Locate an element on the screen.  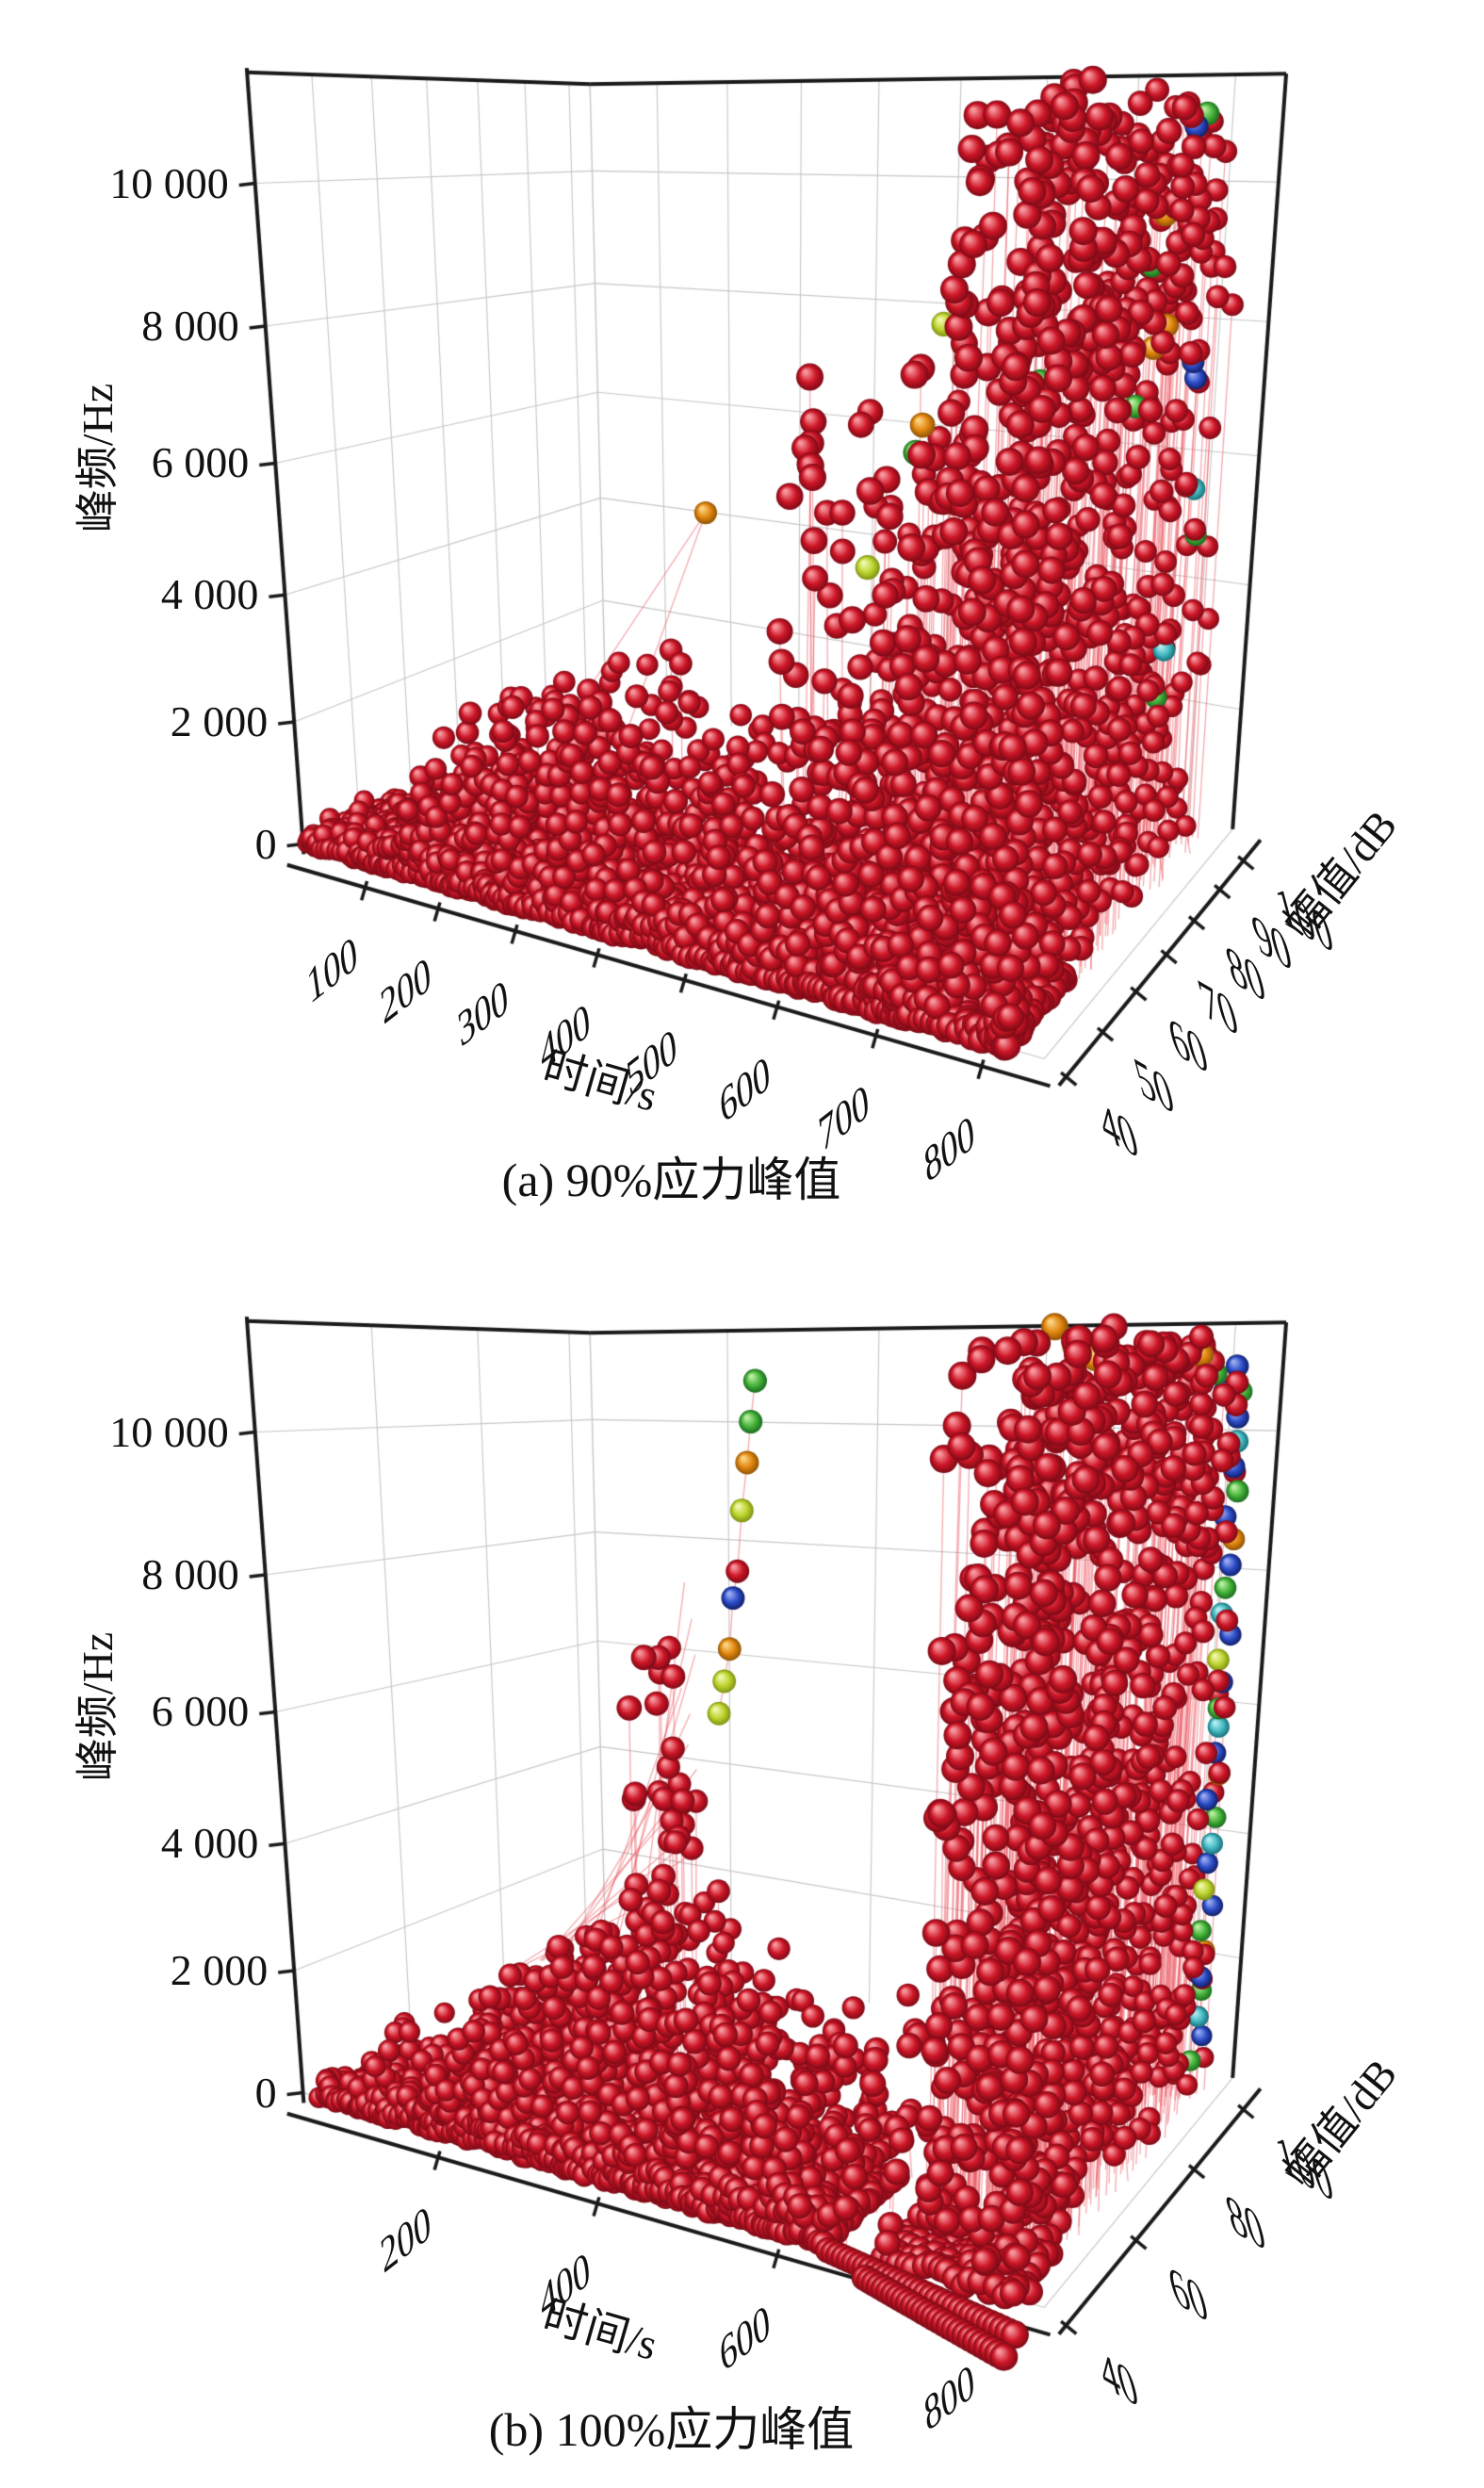
z-axis-title-a: 峰频/Hz is located at coordinates (97, 458).